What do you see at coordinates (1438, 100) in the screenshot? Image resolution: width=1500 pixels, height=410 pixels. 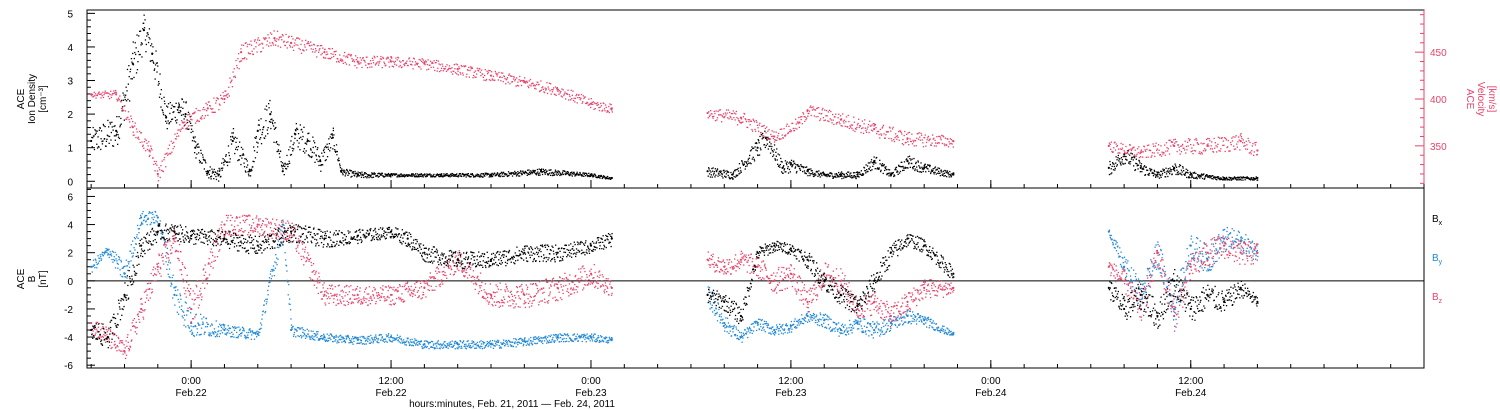 I see `velocity-tick-label: 400` at bounding box center [1438, 100].